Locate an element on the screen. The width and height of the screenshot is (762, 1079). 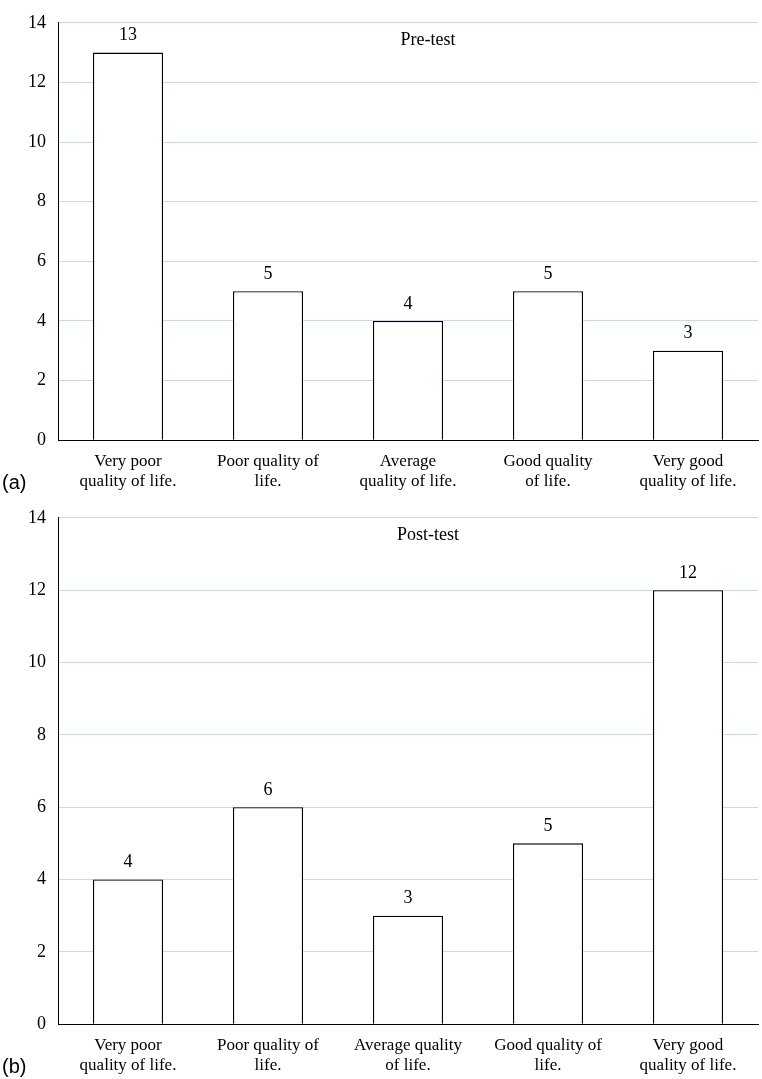
chart-title: Post-test is located at coordinates (428, 533).